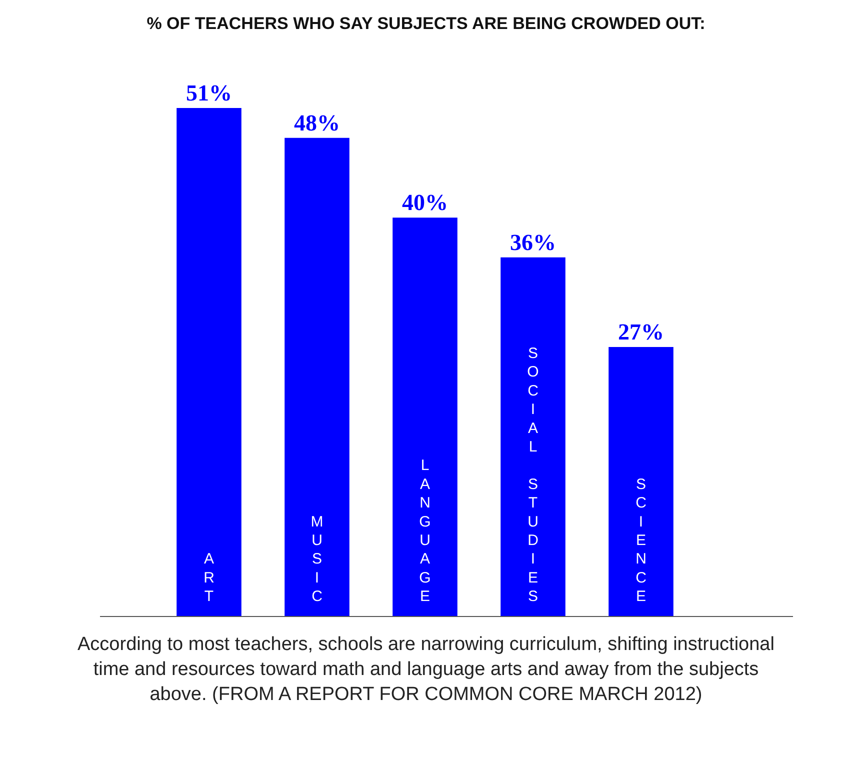  What do you see at coordinates (209, 93) in the screenshot?
I see `data-label: 51%` at bounding box center [209, 93].